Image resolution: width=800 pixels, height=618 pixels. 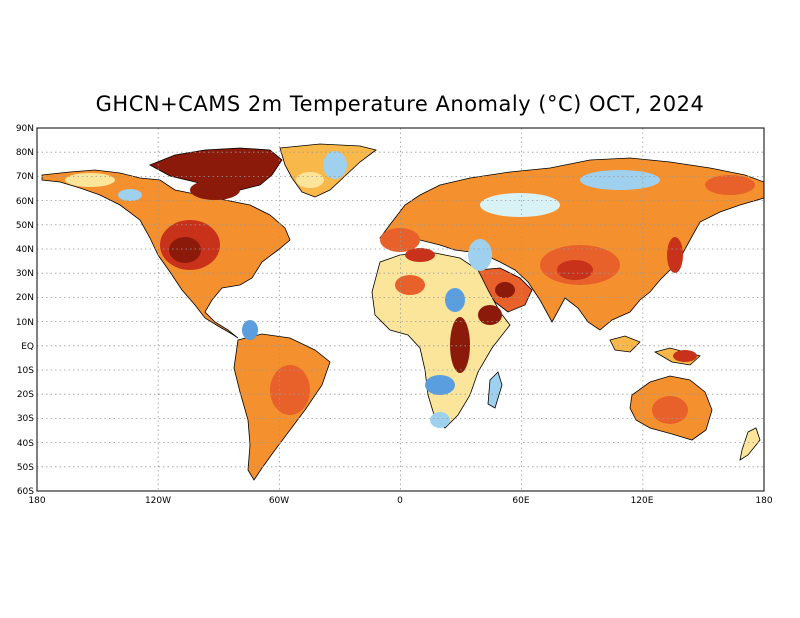 What do you see at coordinates (750, 444) in the screenshot?
I see `new-zealand-land` at bounding box center [750, 444].